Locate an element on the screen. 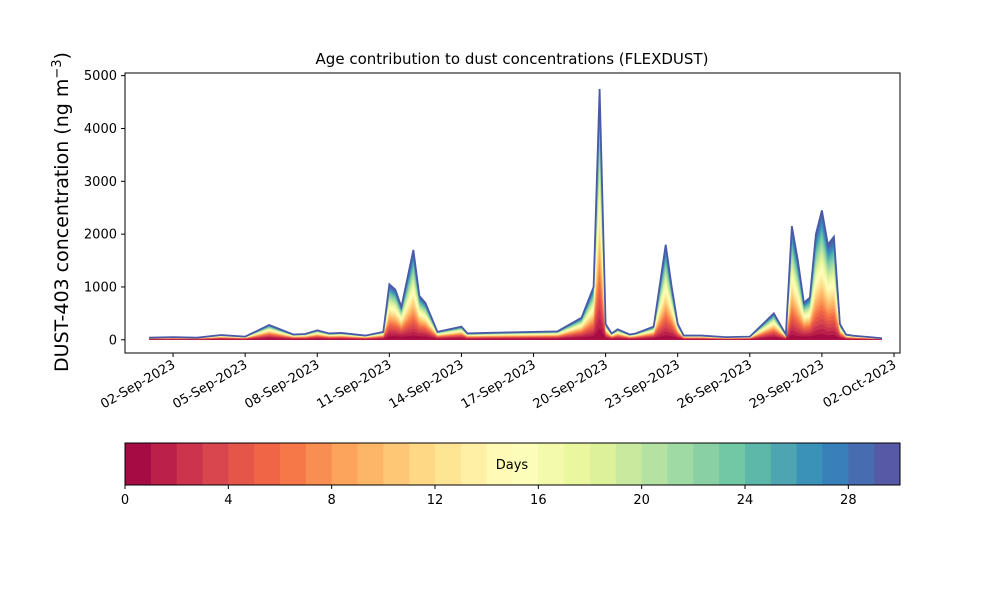 This screenshot has height=600, width=1000. y-tick-label: 1000 is located at coordinates (100, 287).